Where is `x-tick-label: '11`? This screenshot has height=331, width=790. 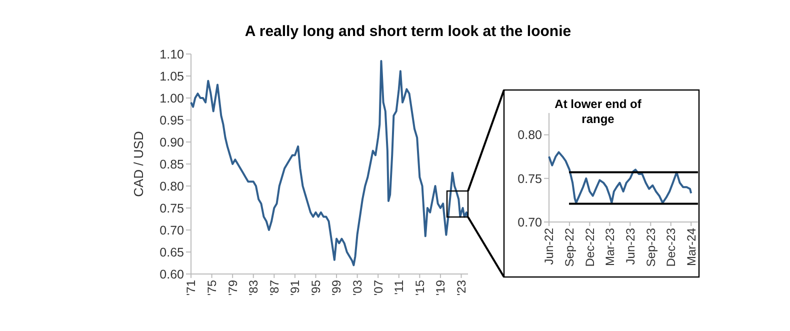
x-tick-label: '11 is located at coordinates (399, 287).